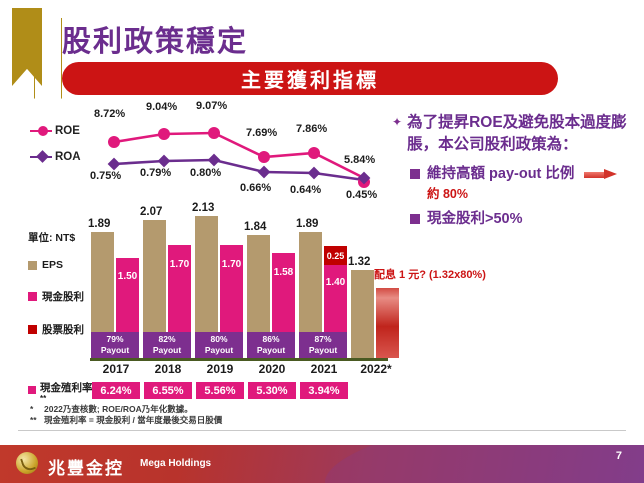 The width and height of the screenshot is (644, 483). Describe the element at coordinates (324, 369) in the screenshot. I see `year-label-2021: 2021` at that location.